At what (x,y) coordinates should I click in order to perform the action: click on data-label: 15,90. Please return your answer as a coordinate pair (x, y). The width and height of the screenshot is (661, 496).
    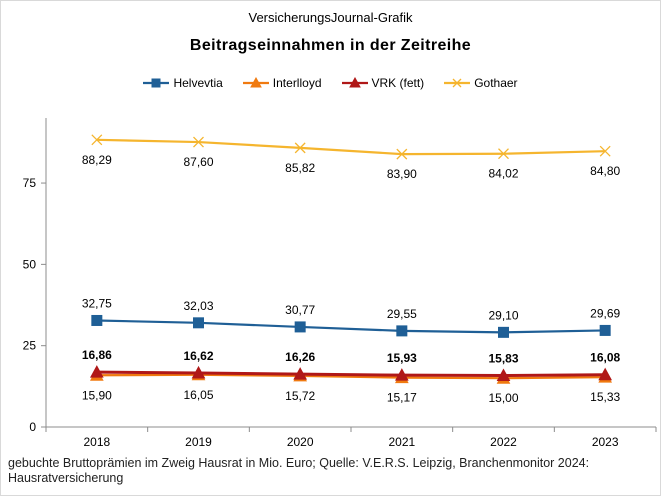
    Looking at the image, I should click on (97, 395).